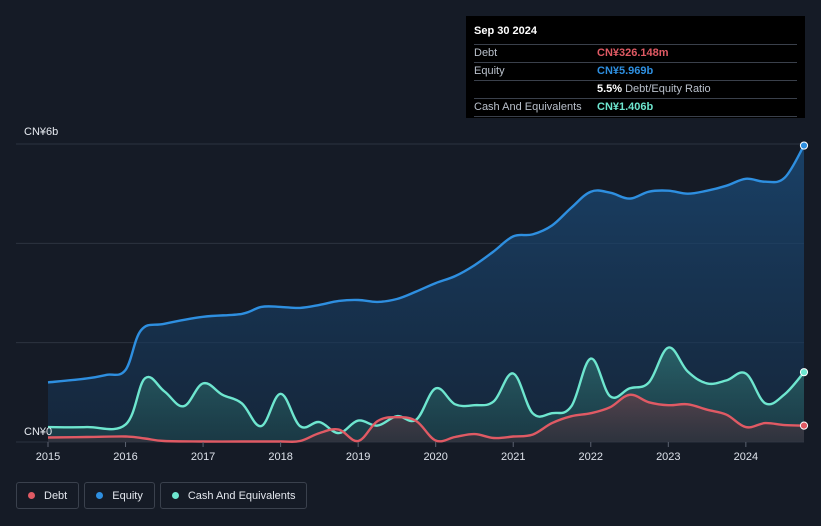 The width and height of the screenshot is (821, 526). Describe the element at coordinates (746, 457) in the screenshot. I see `x-tick-label: 2024` at that location.